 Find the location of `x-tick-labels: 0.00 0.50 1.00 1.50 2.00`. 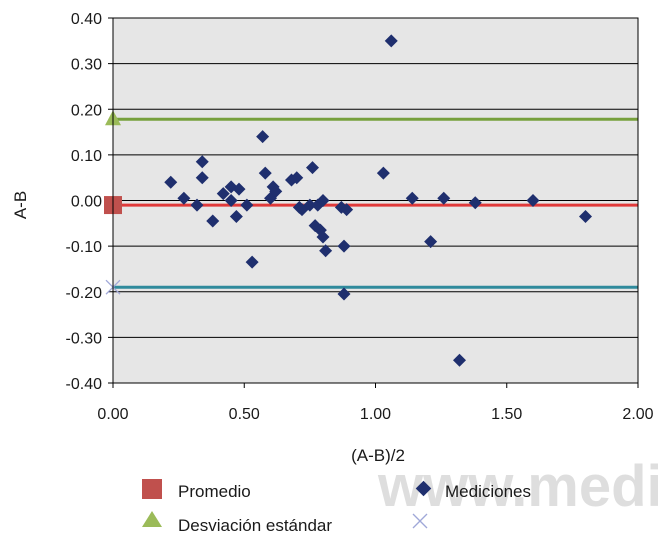

x-tick-labels: 0.00 0.50 1.00 1.50 2.00 is located at coordinates (375, 403).